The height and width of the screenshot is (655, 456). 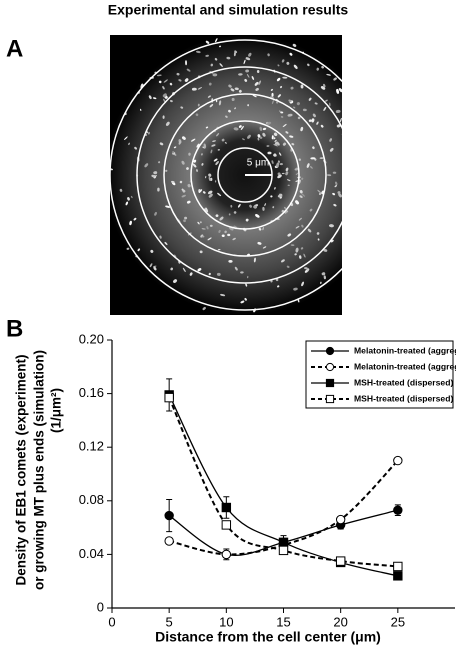 What do you see at coordinates (91, 392) in the screenshot?
I see `y-tick-label: 0.16` at bounding box center [91, 392].